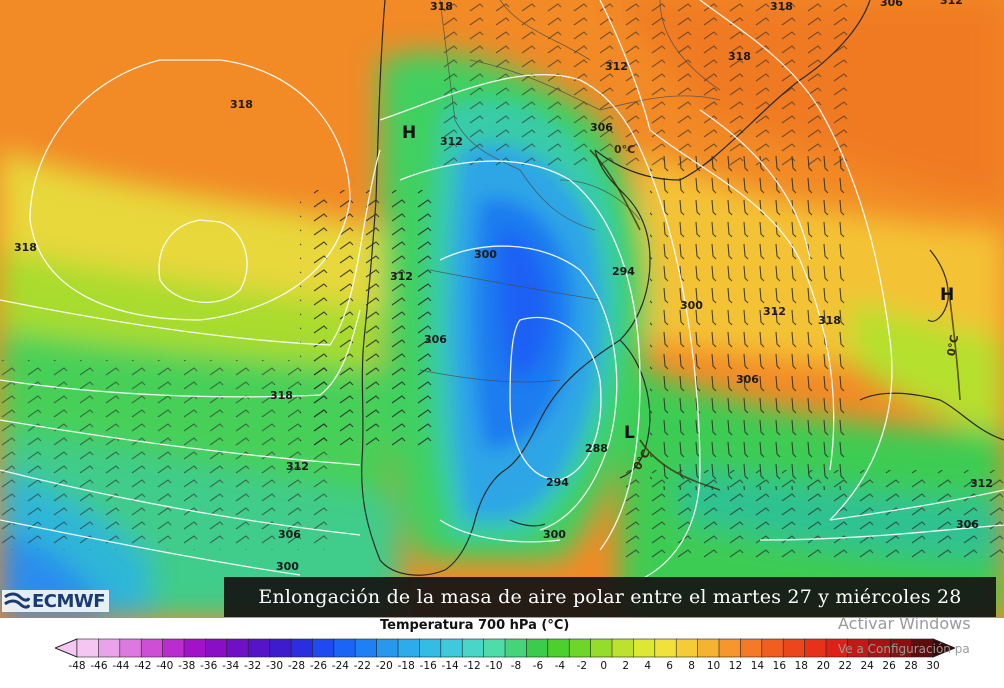 The height and width of the screenshot is (688, 1004). What do you see at coordinates (475, 625) in the screenshot?
I see `legend-title: Temperatura 700 hPa (°C)` at bounding box center [475, 625].